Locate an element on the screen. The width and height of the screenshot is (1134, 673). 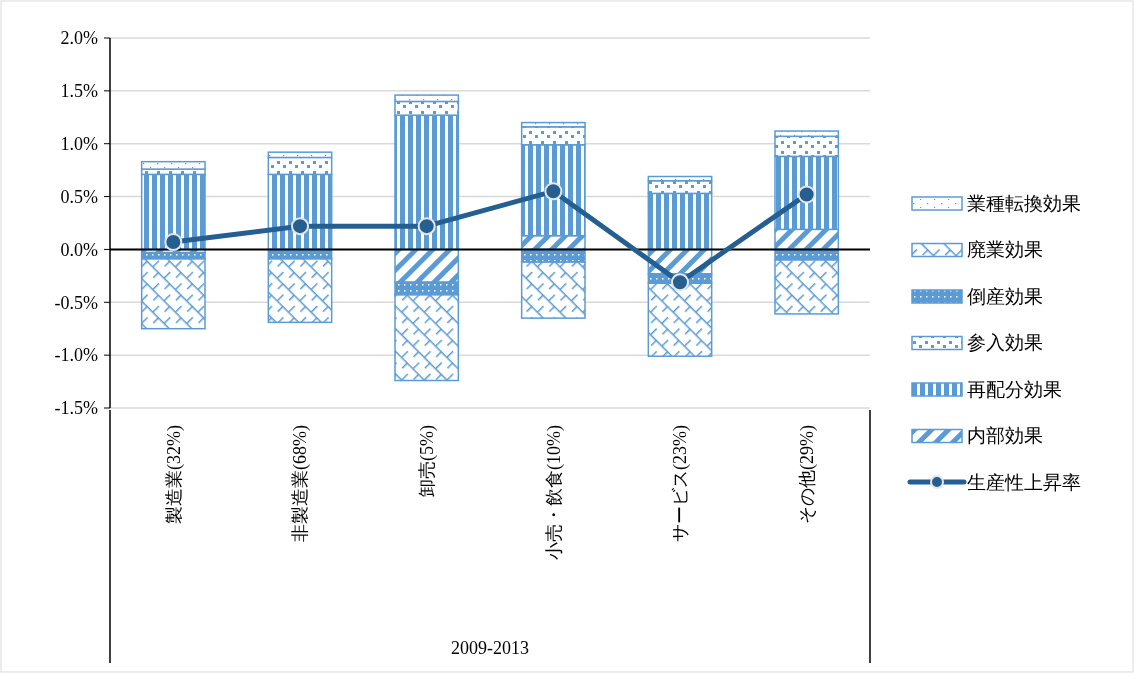
y-tick-label: 1.5% is located at coordinates (79, 91).